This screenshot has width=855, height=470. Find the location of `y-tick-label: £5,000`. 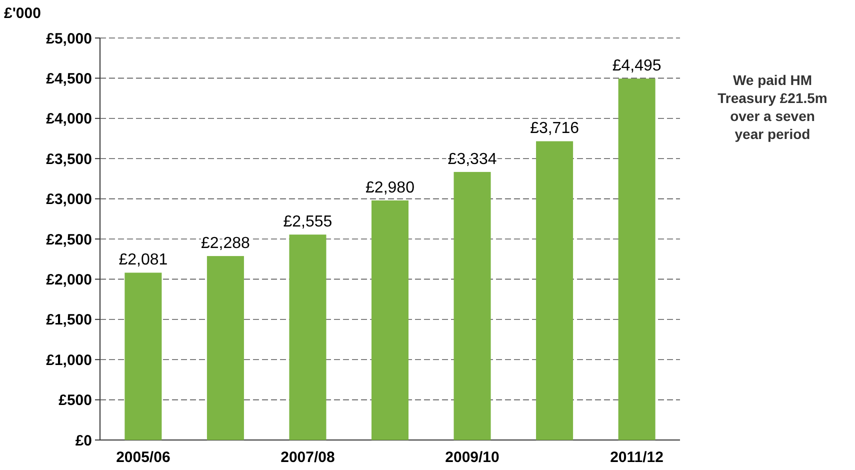

y-tick-label: £5,000 is located at coordinates (69, 39).